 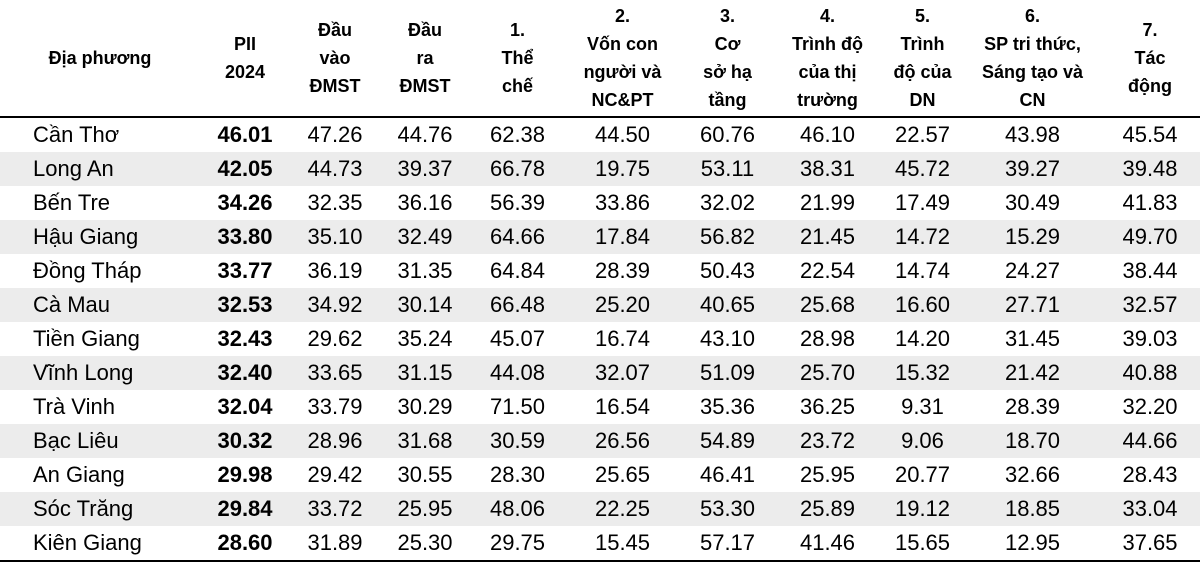 I want to click on header-line: sở hạ, so click(x=727, y=72).